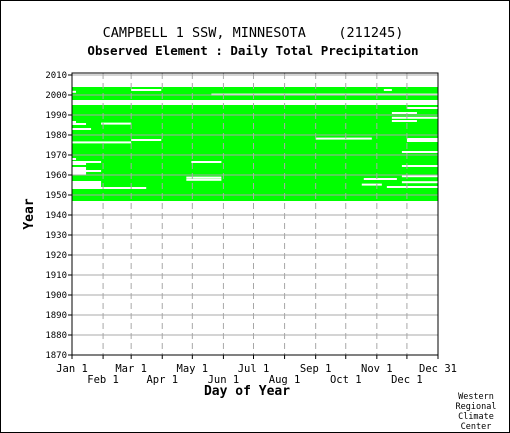 Image resolution: width=510 pixels, height=433 pixels. I want to click on y-tick-label-1: 2000, so click(56, 96).